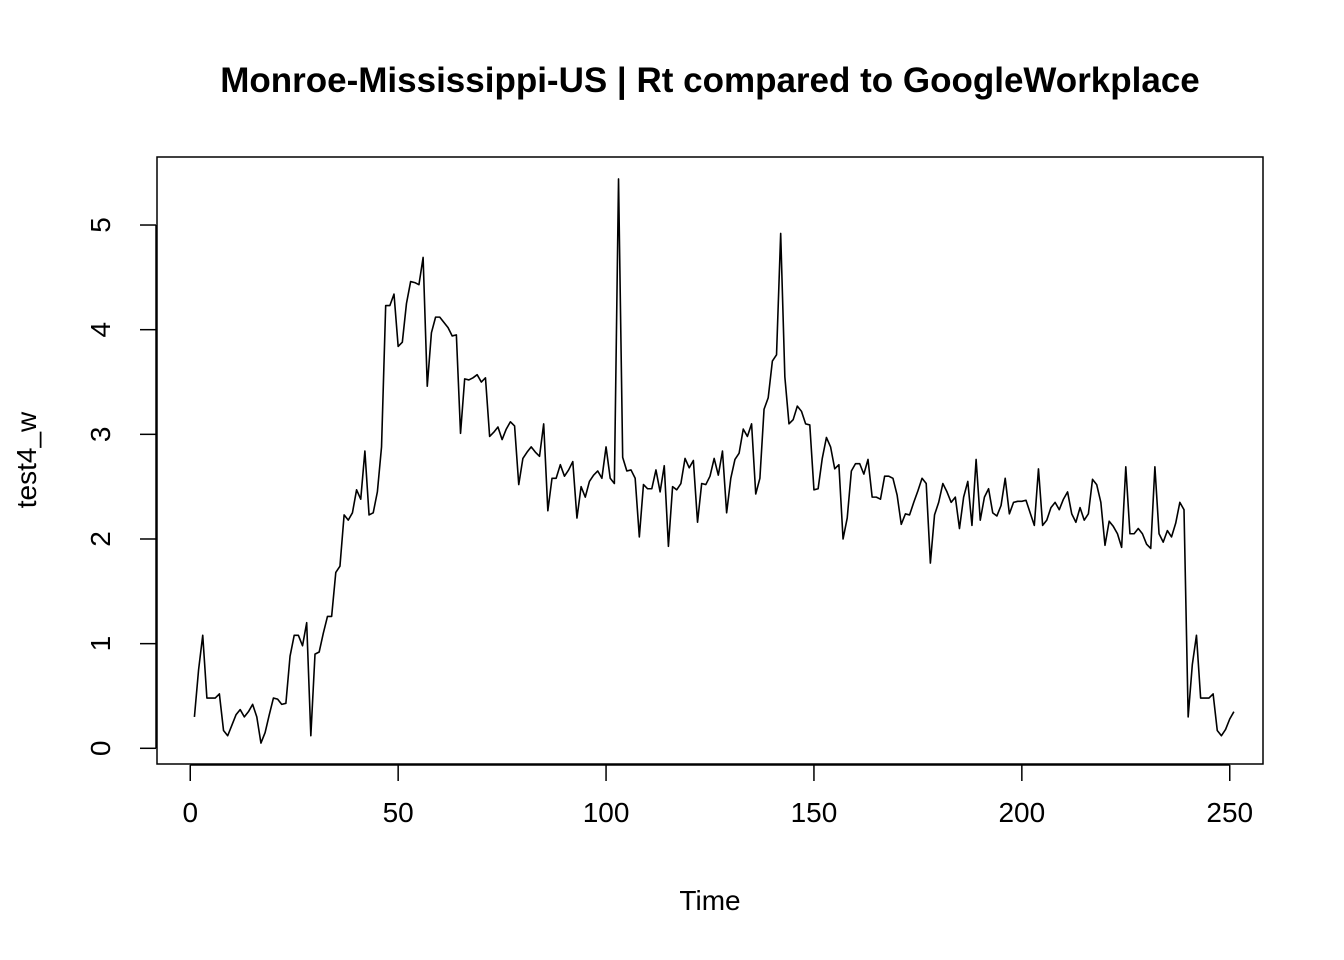  I want to click on x-tick-label: 50, so click(398, 812).